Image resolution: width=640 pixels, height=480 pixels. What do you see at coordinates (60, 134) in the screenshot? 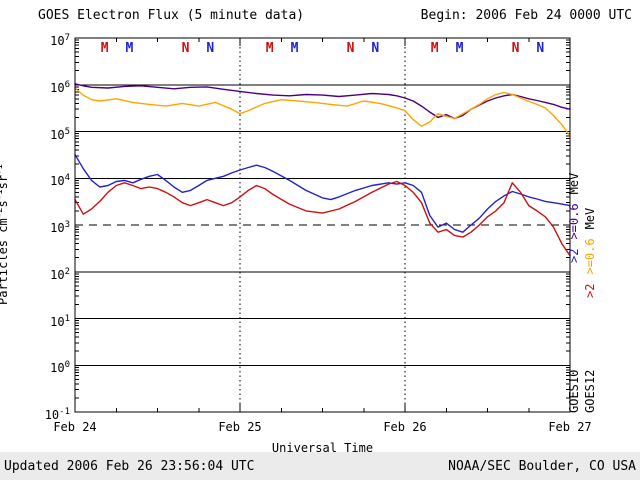
I see `y-tick-label: 10⁵` at bounding box center [60, 134].